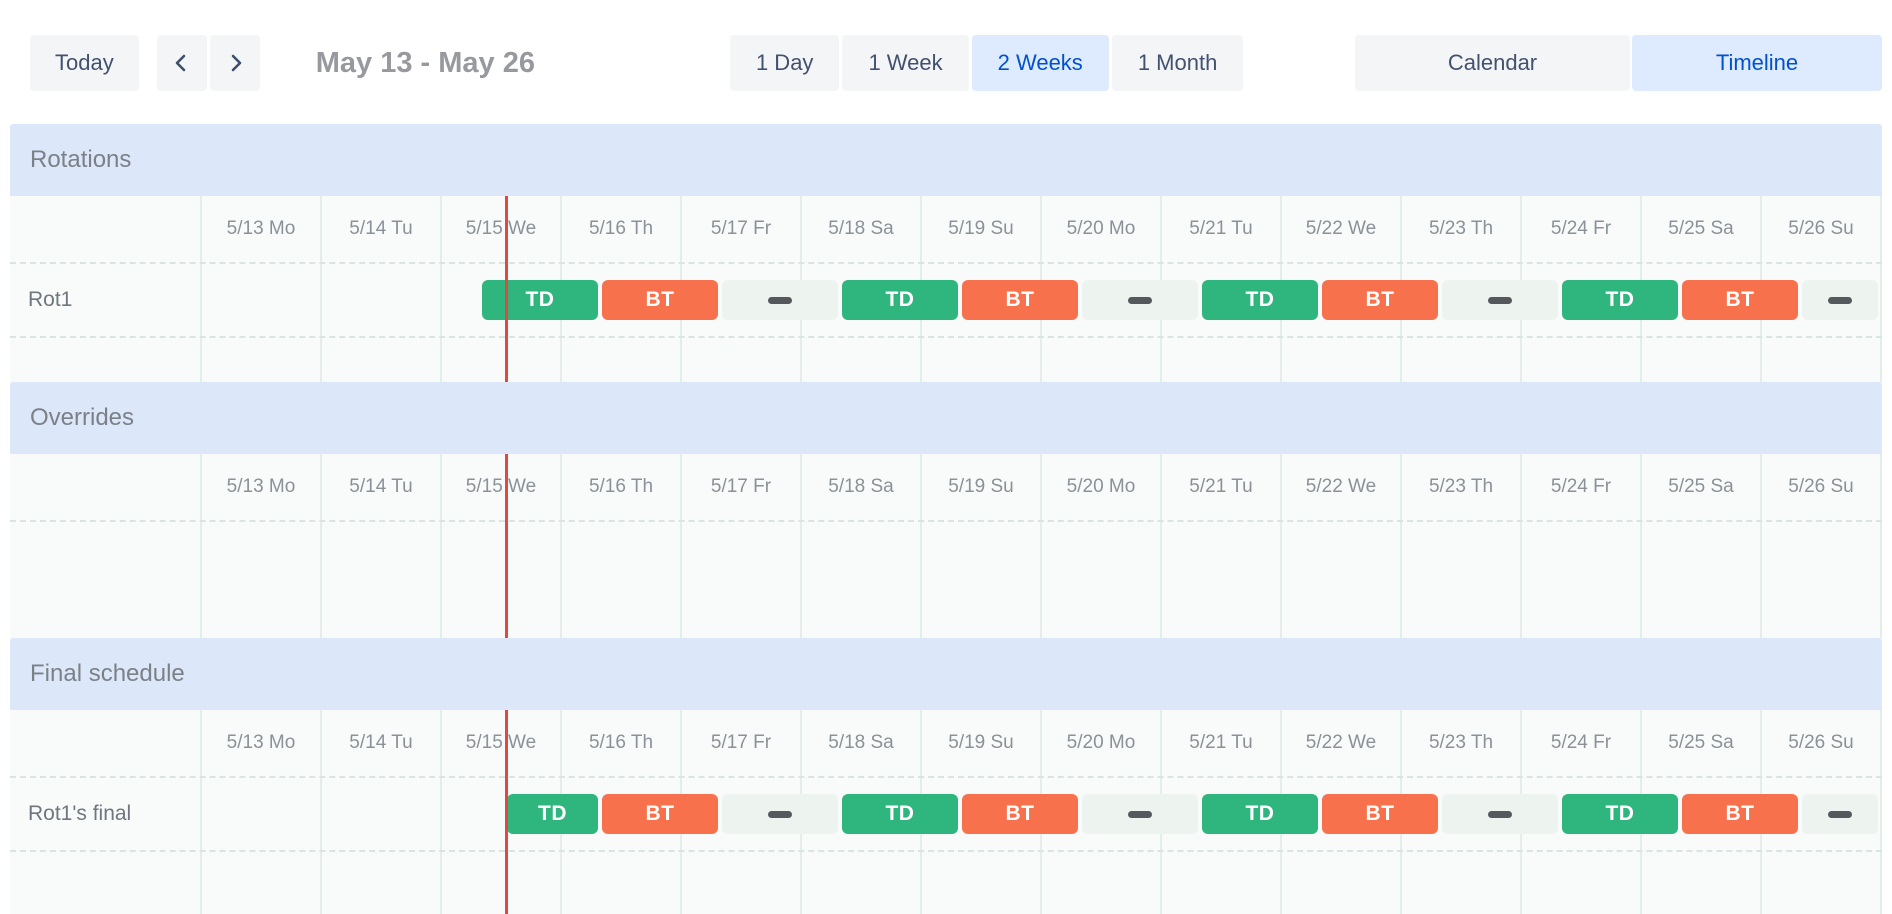  Describe the element at coordinates (208, 63) in the screenshot. I see `date-nav-group` at that location.